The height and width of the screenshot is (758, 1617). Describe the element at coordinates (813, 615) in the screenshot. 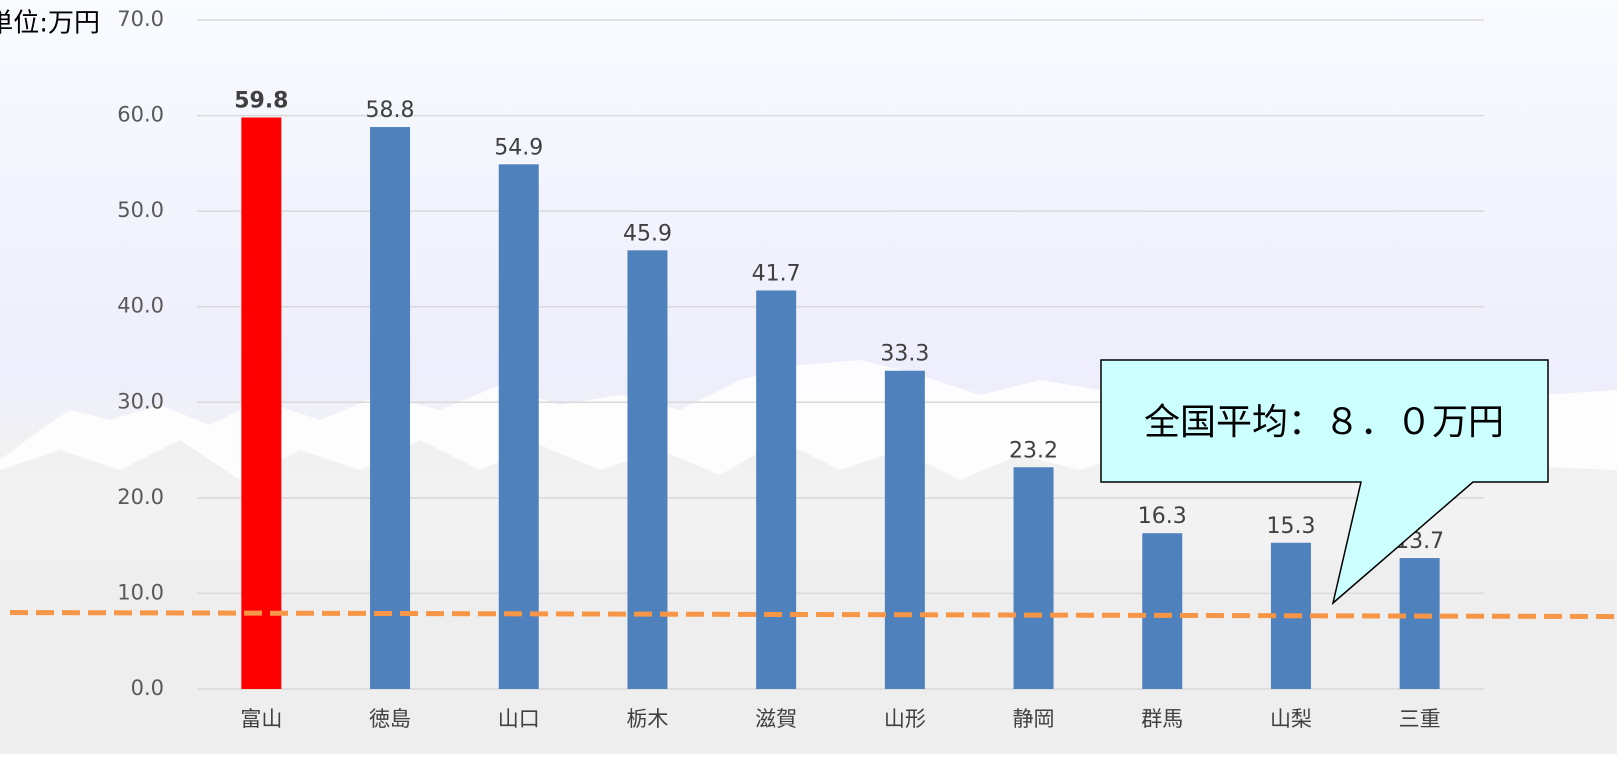

I see `average-line` at that location.